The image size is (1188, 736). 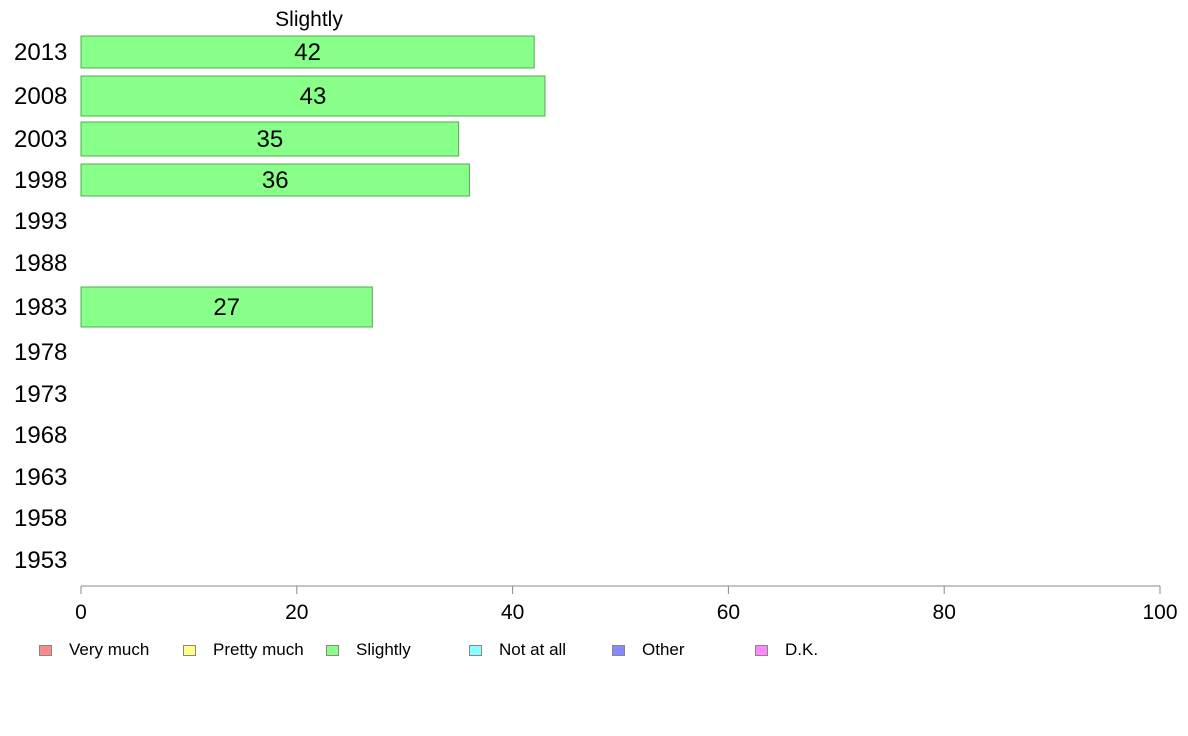 I want to click on y-tick-label-1993: 1993, so click(x=40, y=221).